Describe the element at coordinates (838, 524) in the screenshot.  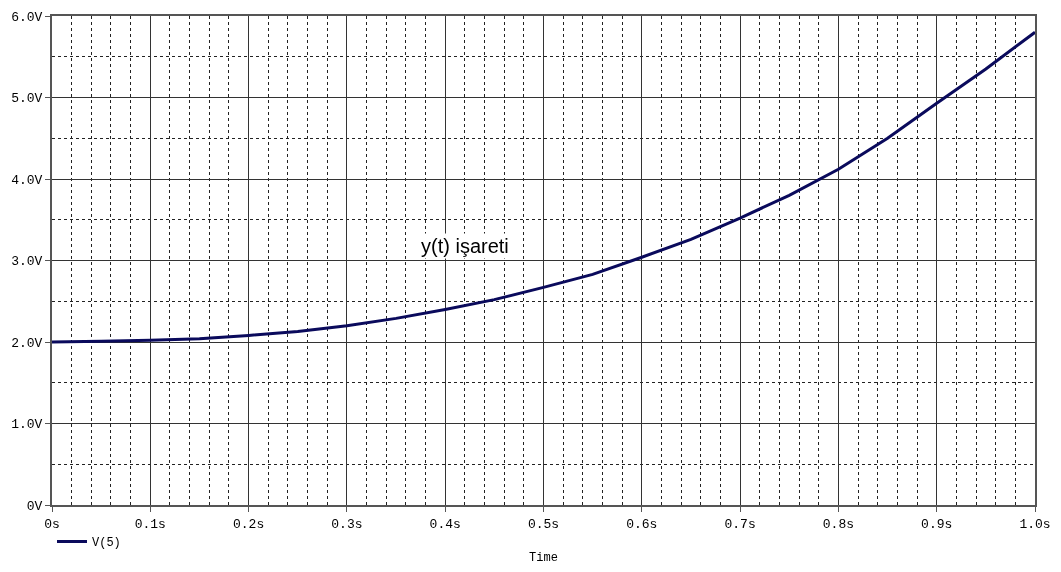
I see `x-tick-label: 0.8s` at that location.